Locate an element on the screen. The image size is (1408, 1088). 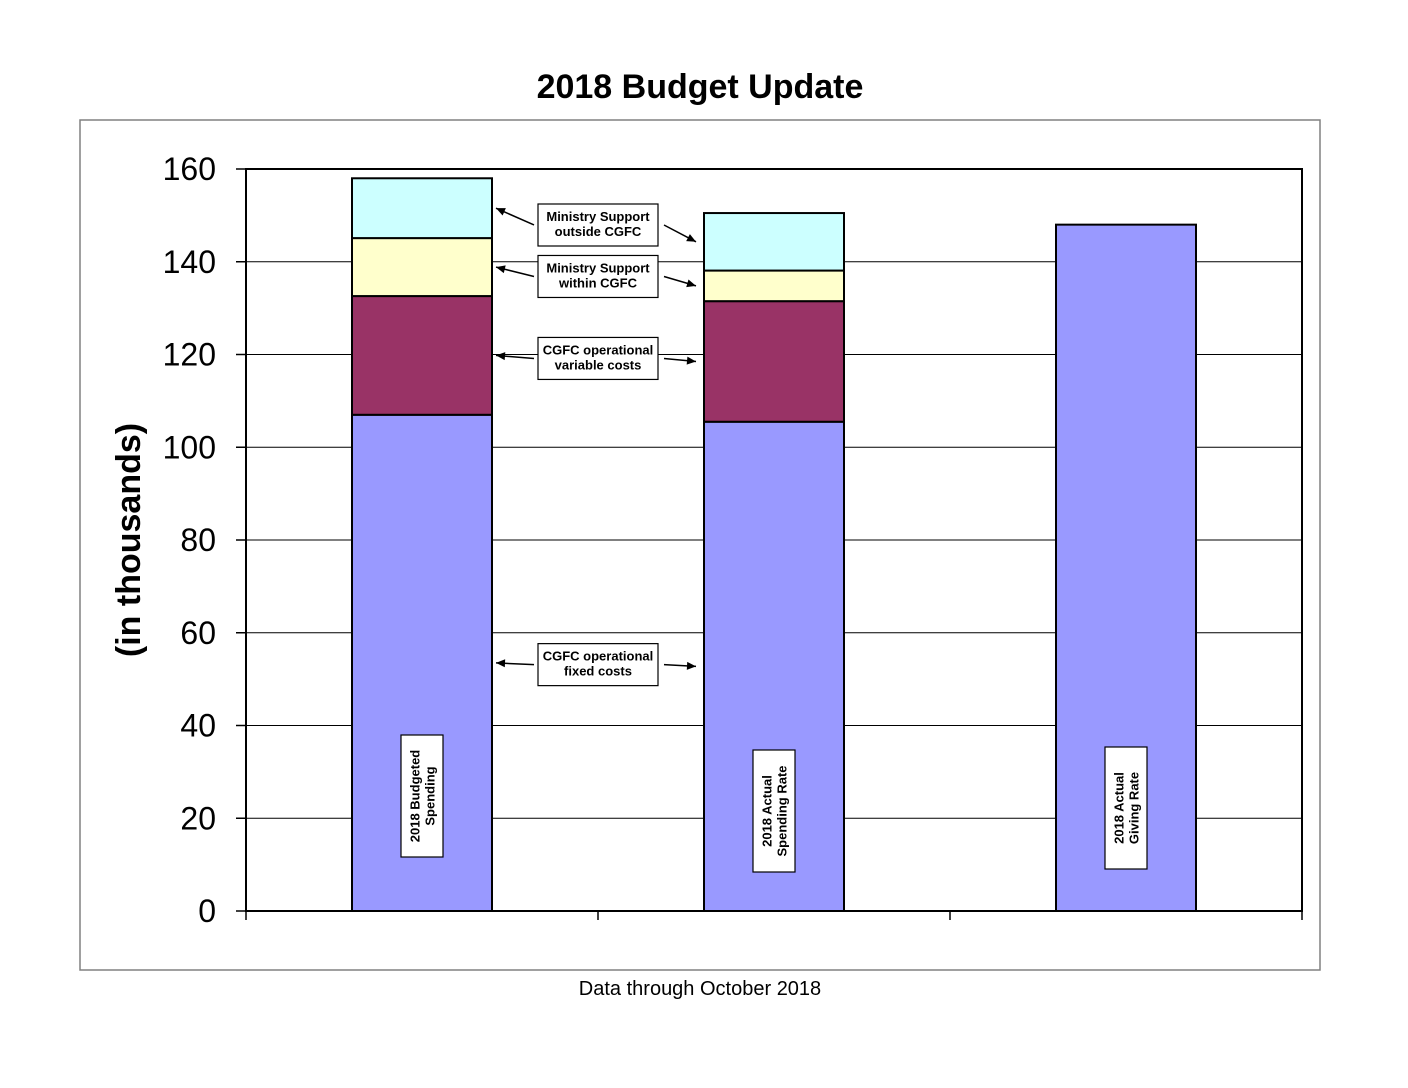
x-axis-ticks is located at coordinates (774, 915).